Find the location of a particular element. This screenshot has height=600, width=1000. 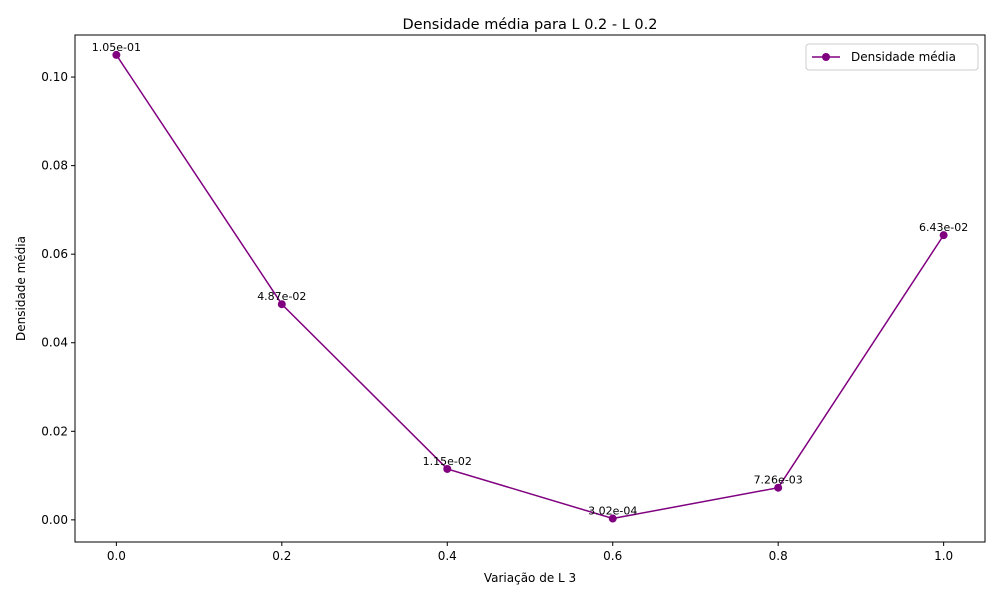

x-tick-label: 0.2 is located at coordinates (281, 556).